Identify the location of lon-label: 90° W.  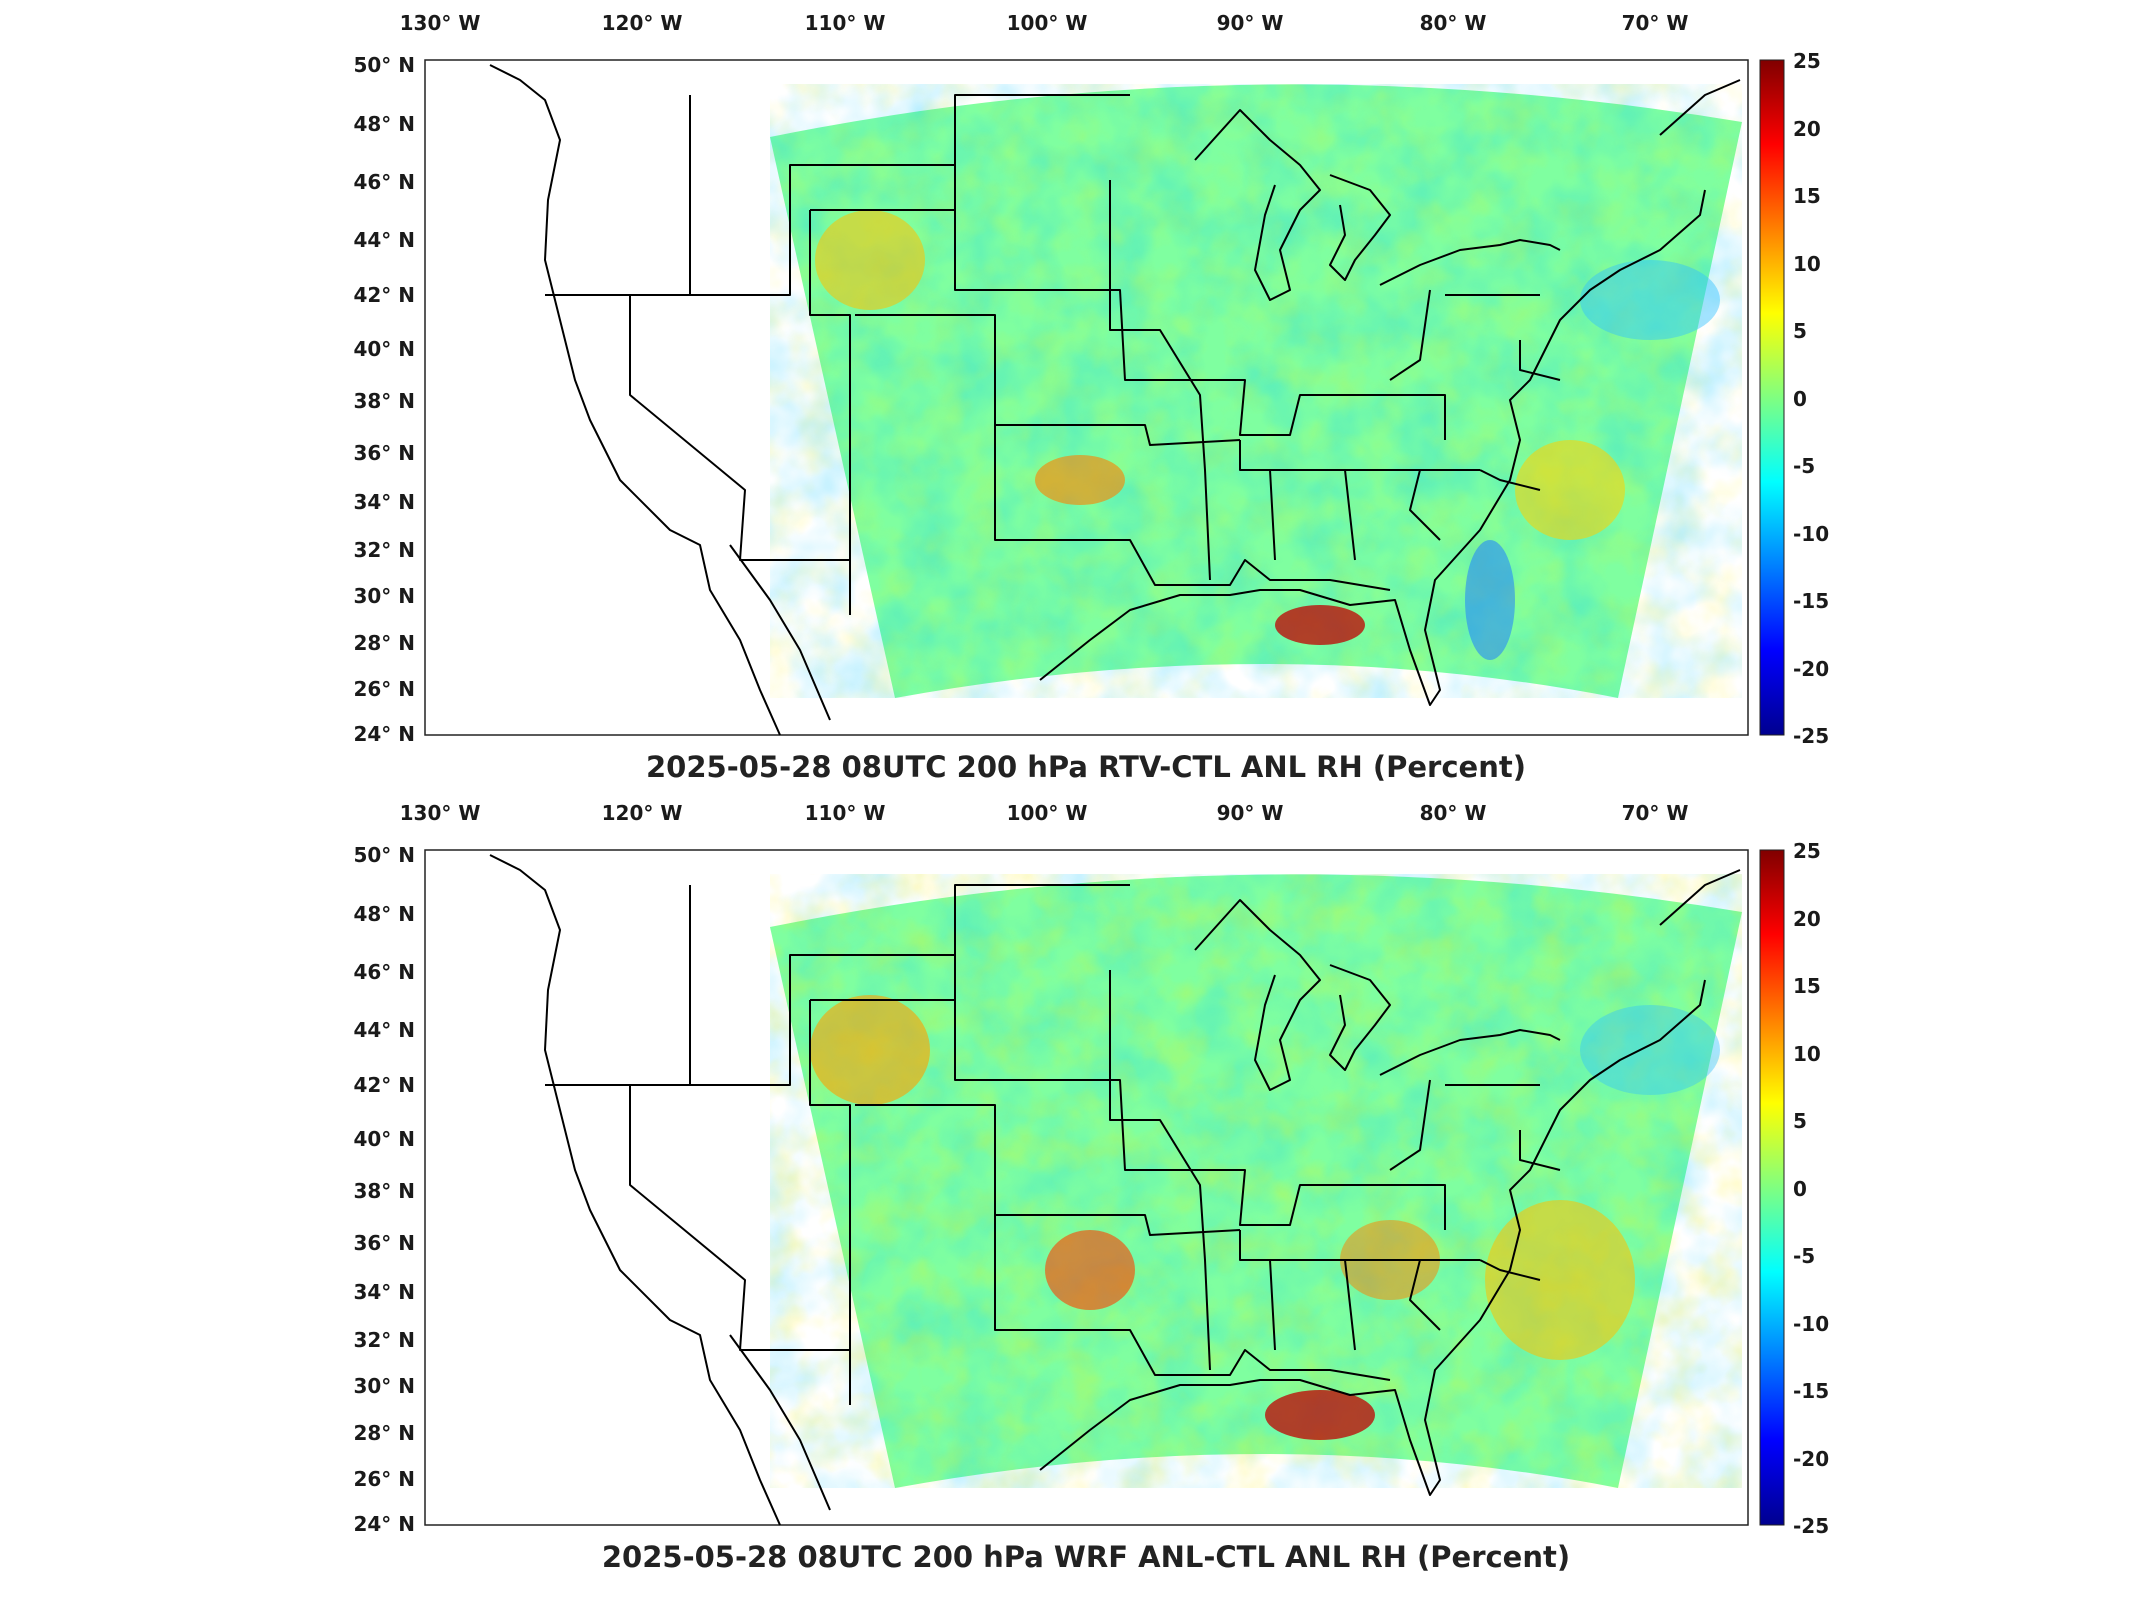
(1250, 23).